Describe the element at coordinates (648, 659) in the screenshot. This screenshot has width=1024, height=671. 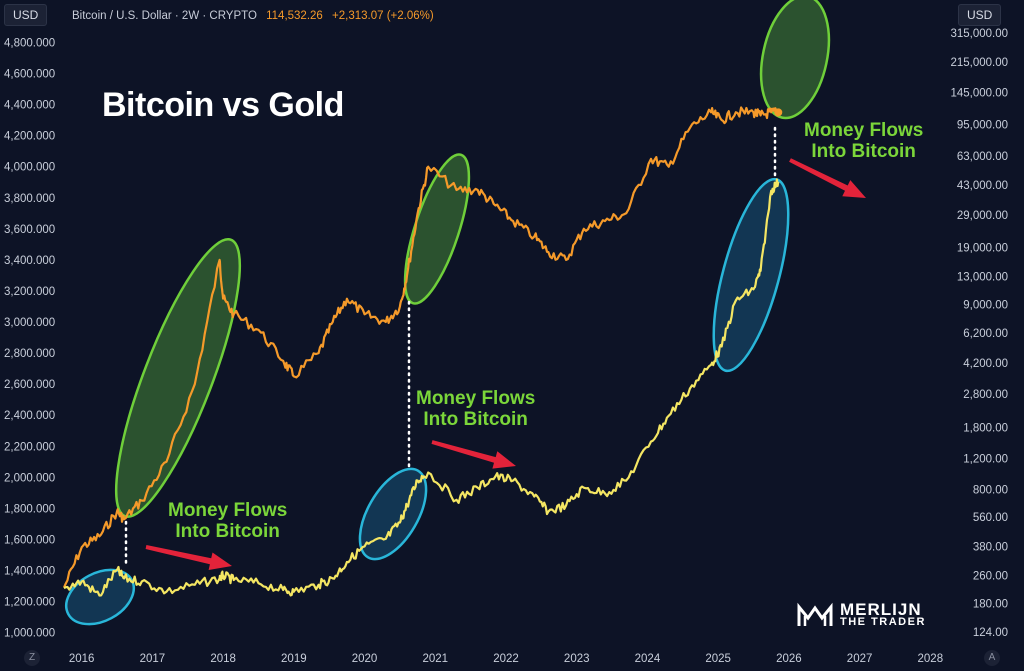
I see `x-axis-tick-label: 2024` at that location.